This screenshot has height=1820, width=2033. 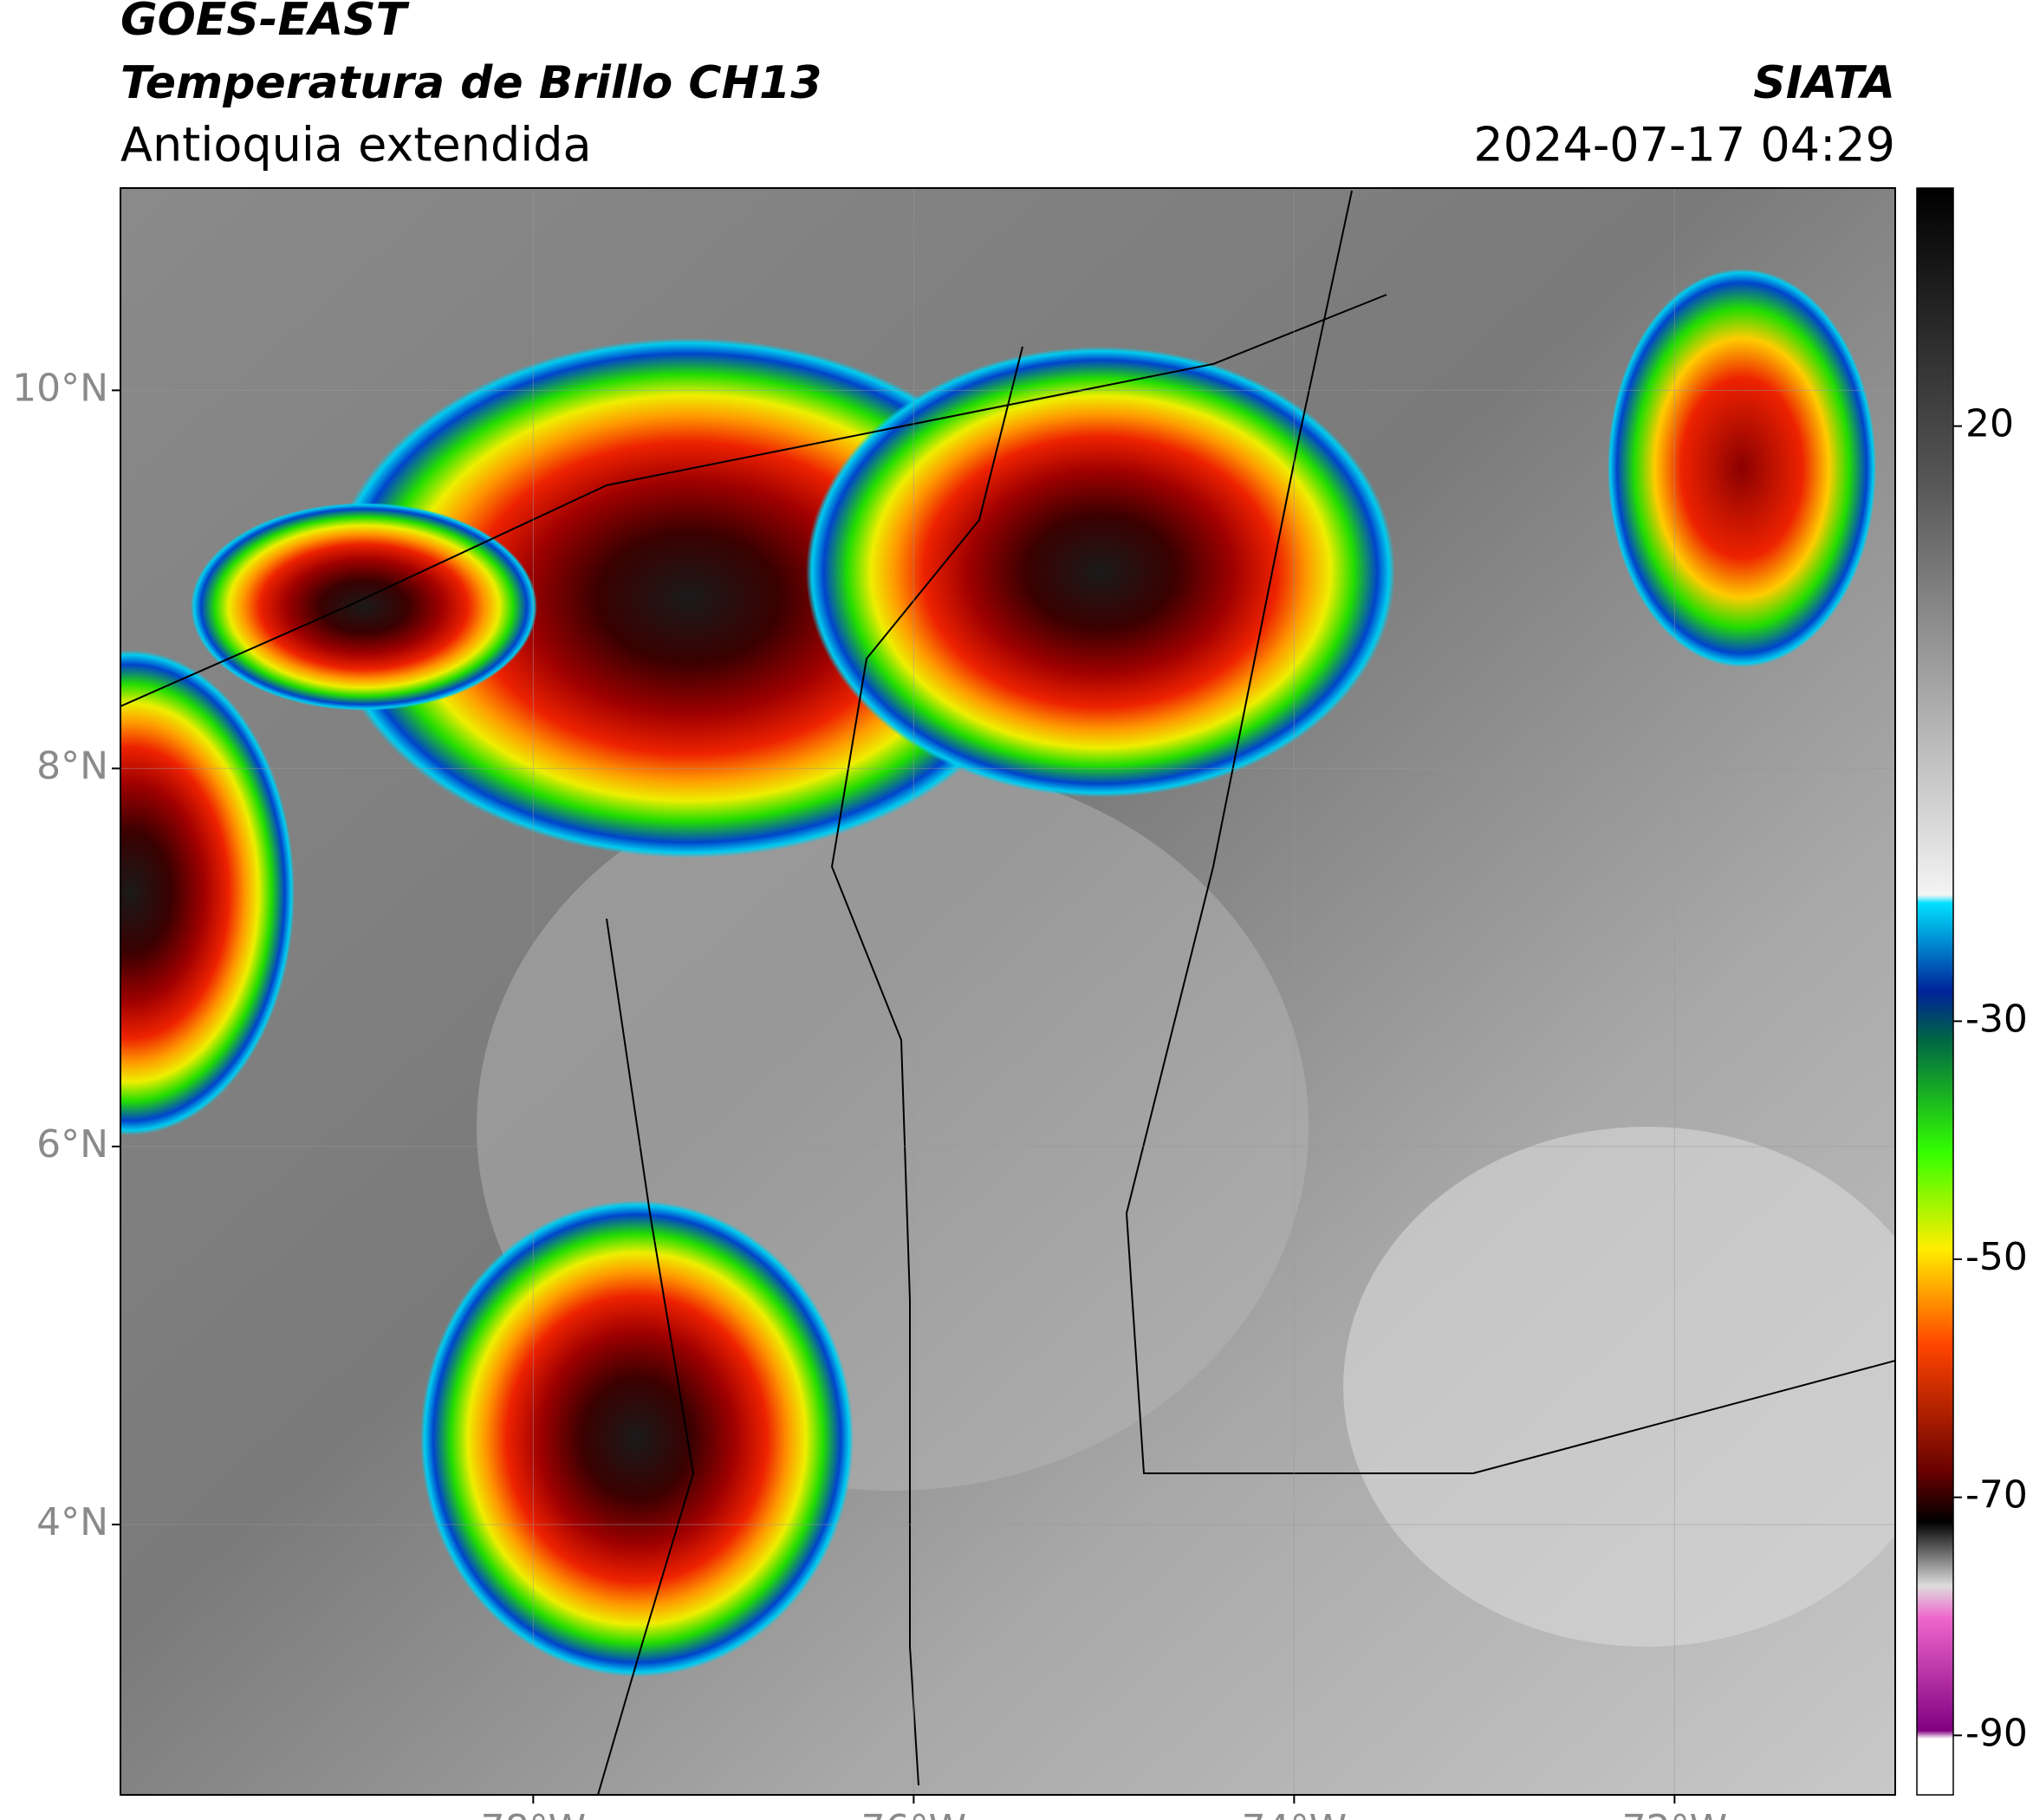 What do you see at coordinates (265, 23) in the screenshot?
I see `title: GOES-EAST` at bounding box center [265, 23].